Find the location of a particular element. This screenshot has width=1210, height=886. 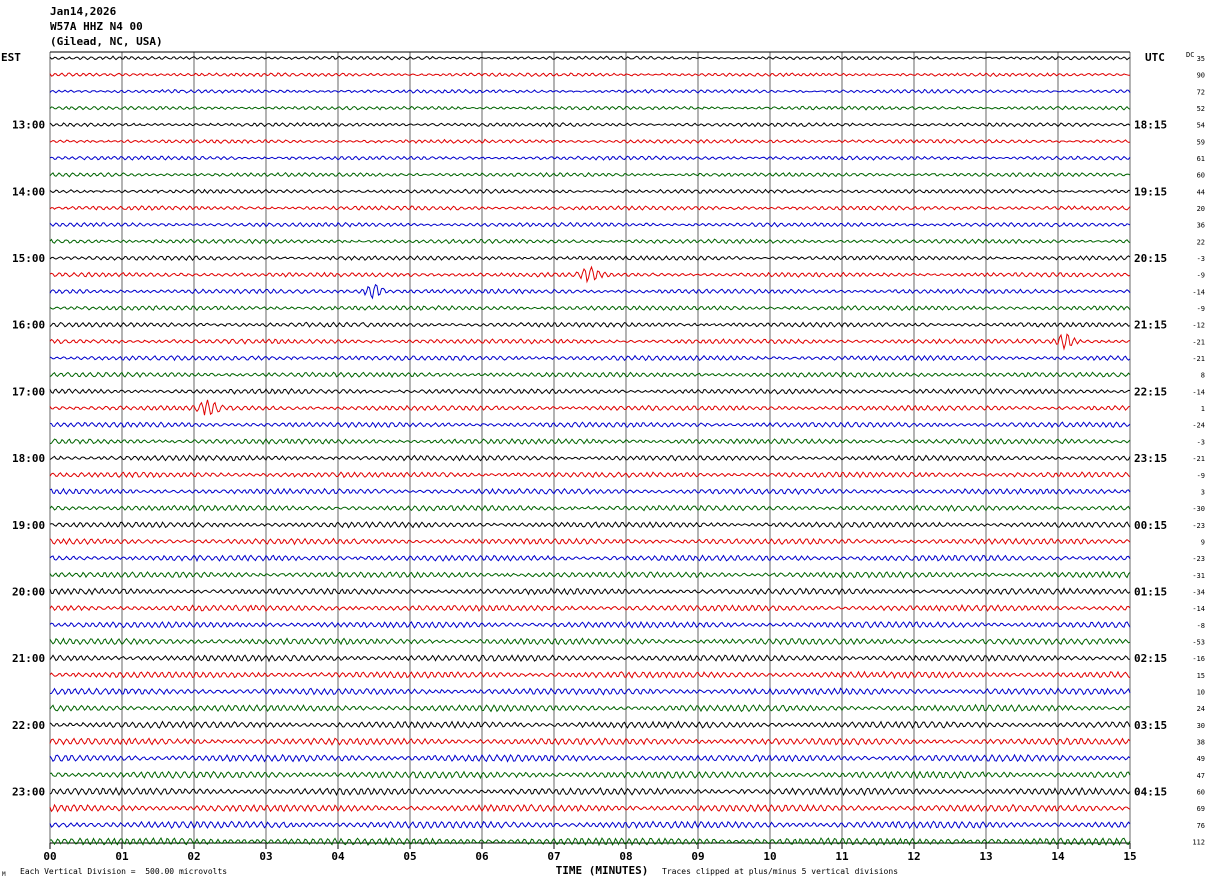

left-hour-label: 16:00 is located at coordinates (28, 325).